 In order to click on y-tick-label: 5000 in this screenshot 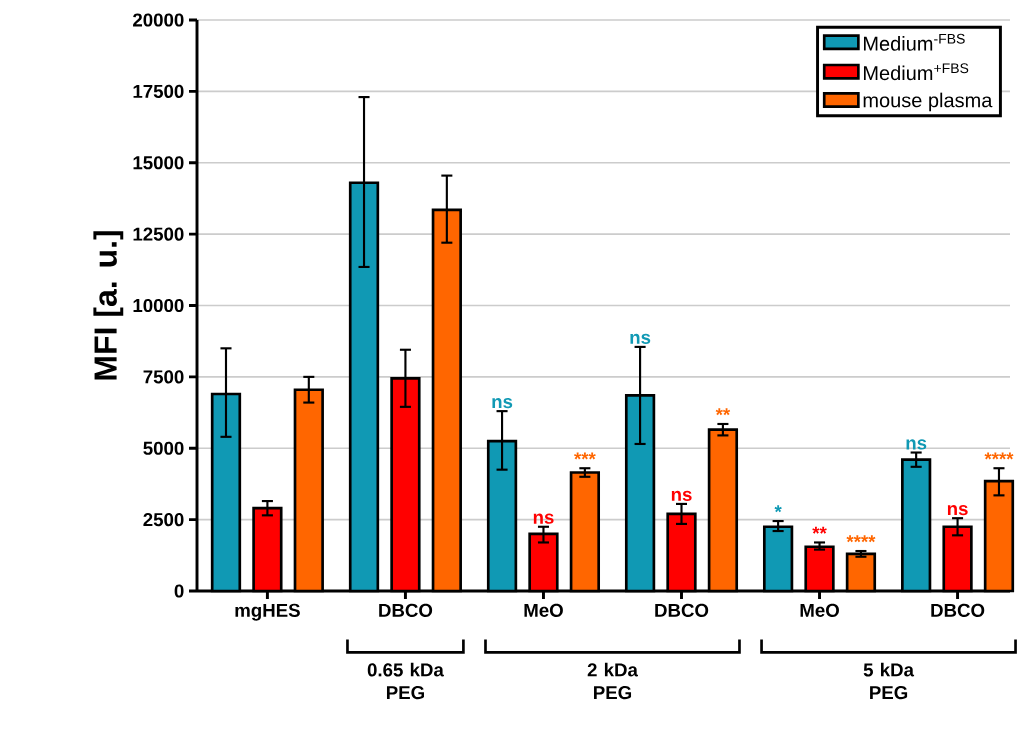, I will do `click(163, 448)`.